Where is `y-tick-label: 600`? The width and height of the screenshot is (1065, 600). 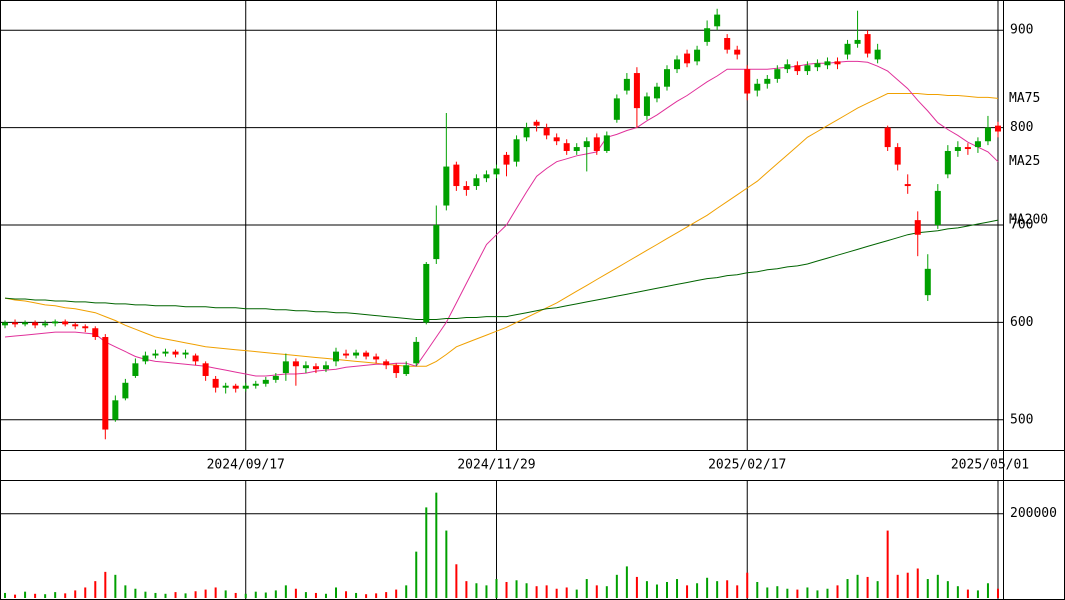 y-tick-label: 600 is located at coordinates (1021, 322).